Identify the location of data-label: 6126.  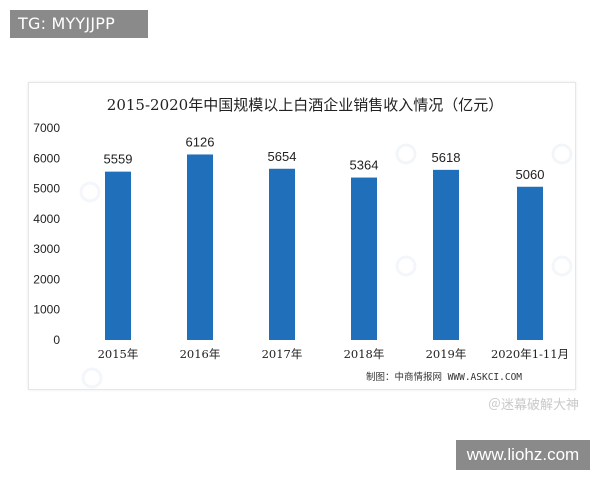
(200, 141).